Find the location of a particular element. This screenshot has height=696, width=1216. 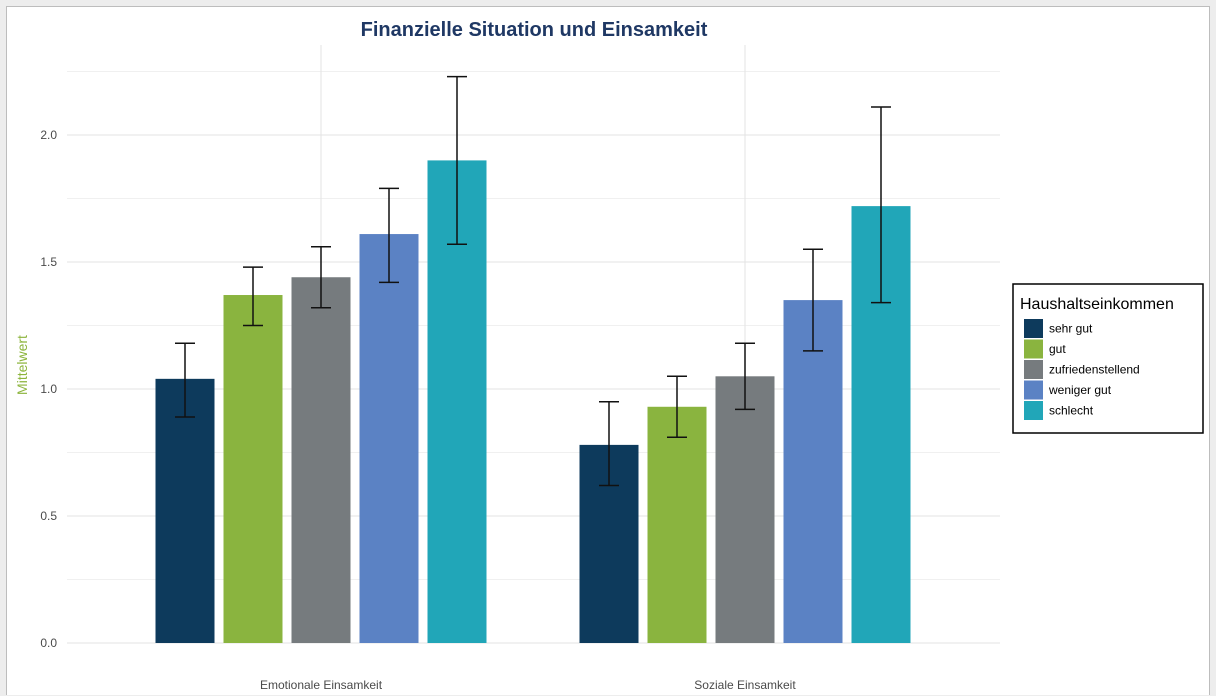

legend-label: schlecht is located at coordinates (1071, 411).